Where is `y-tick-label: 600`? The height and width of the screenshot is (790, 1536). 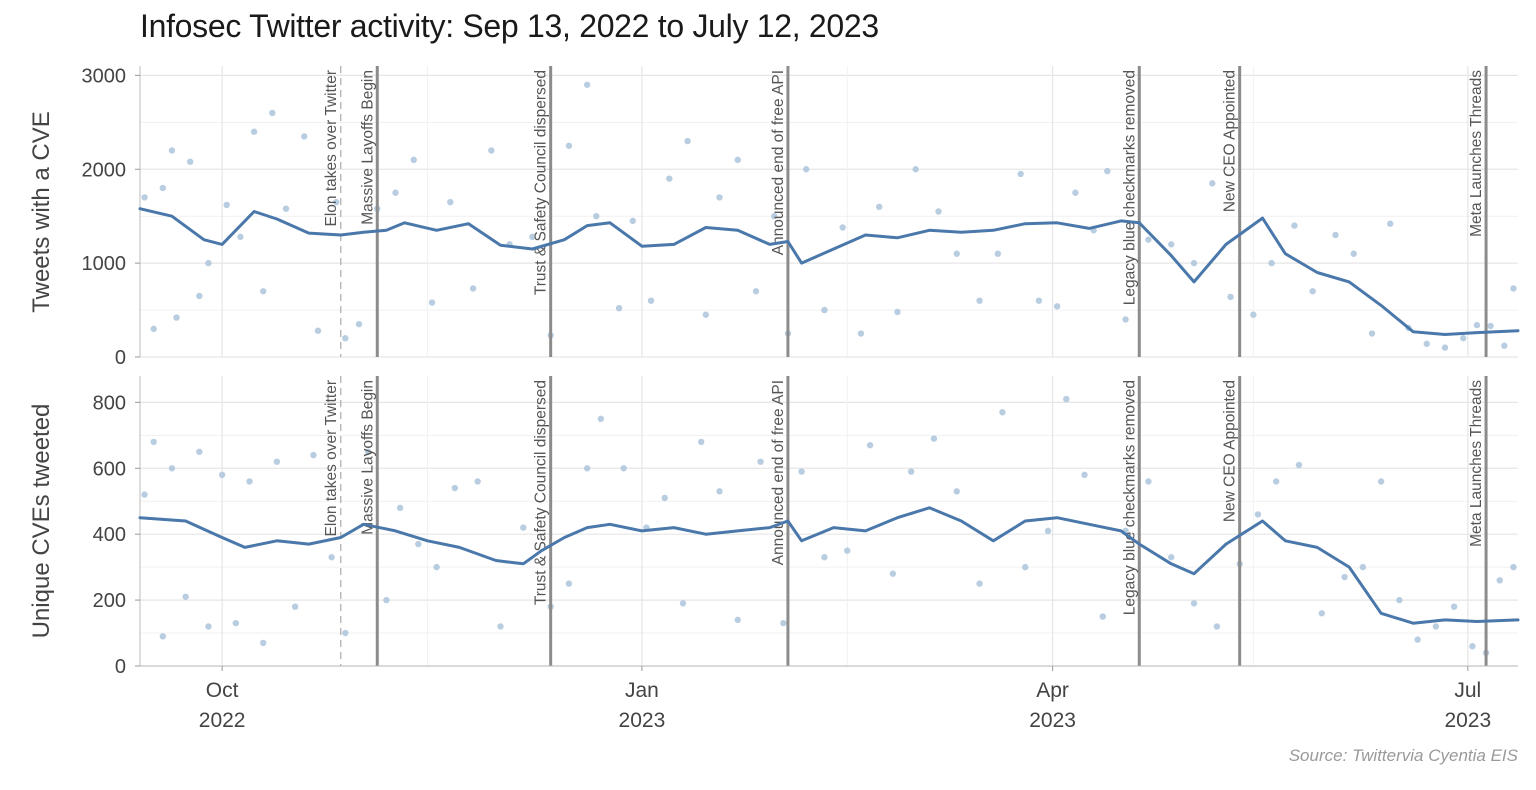 y-tick-label: 600 is located at coordinates (109, 469).